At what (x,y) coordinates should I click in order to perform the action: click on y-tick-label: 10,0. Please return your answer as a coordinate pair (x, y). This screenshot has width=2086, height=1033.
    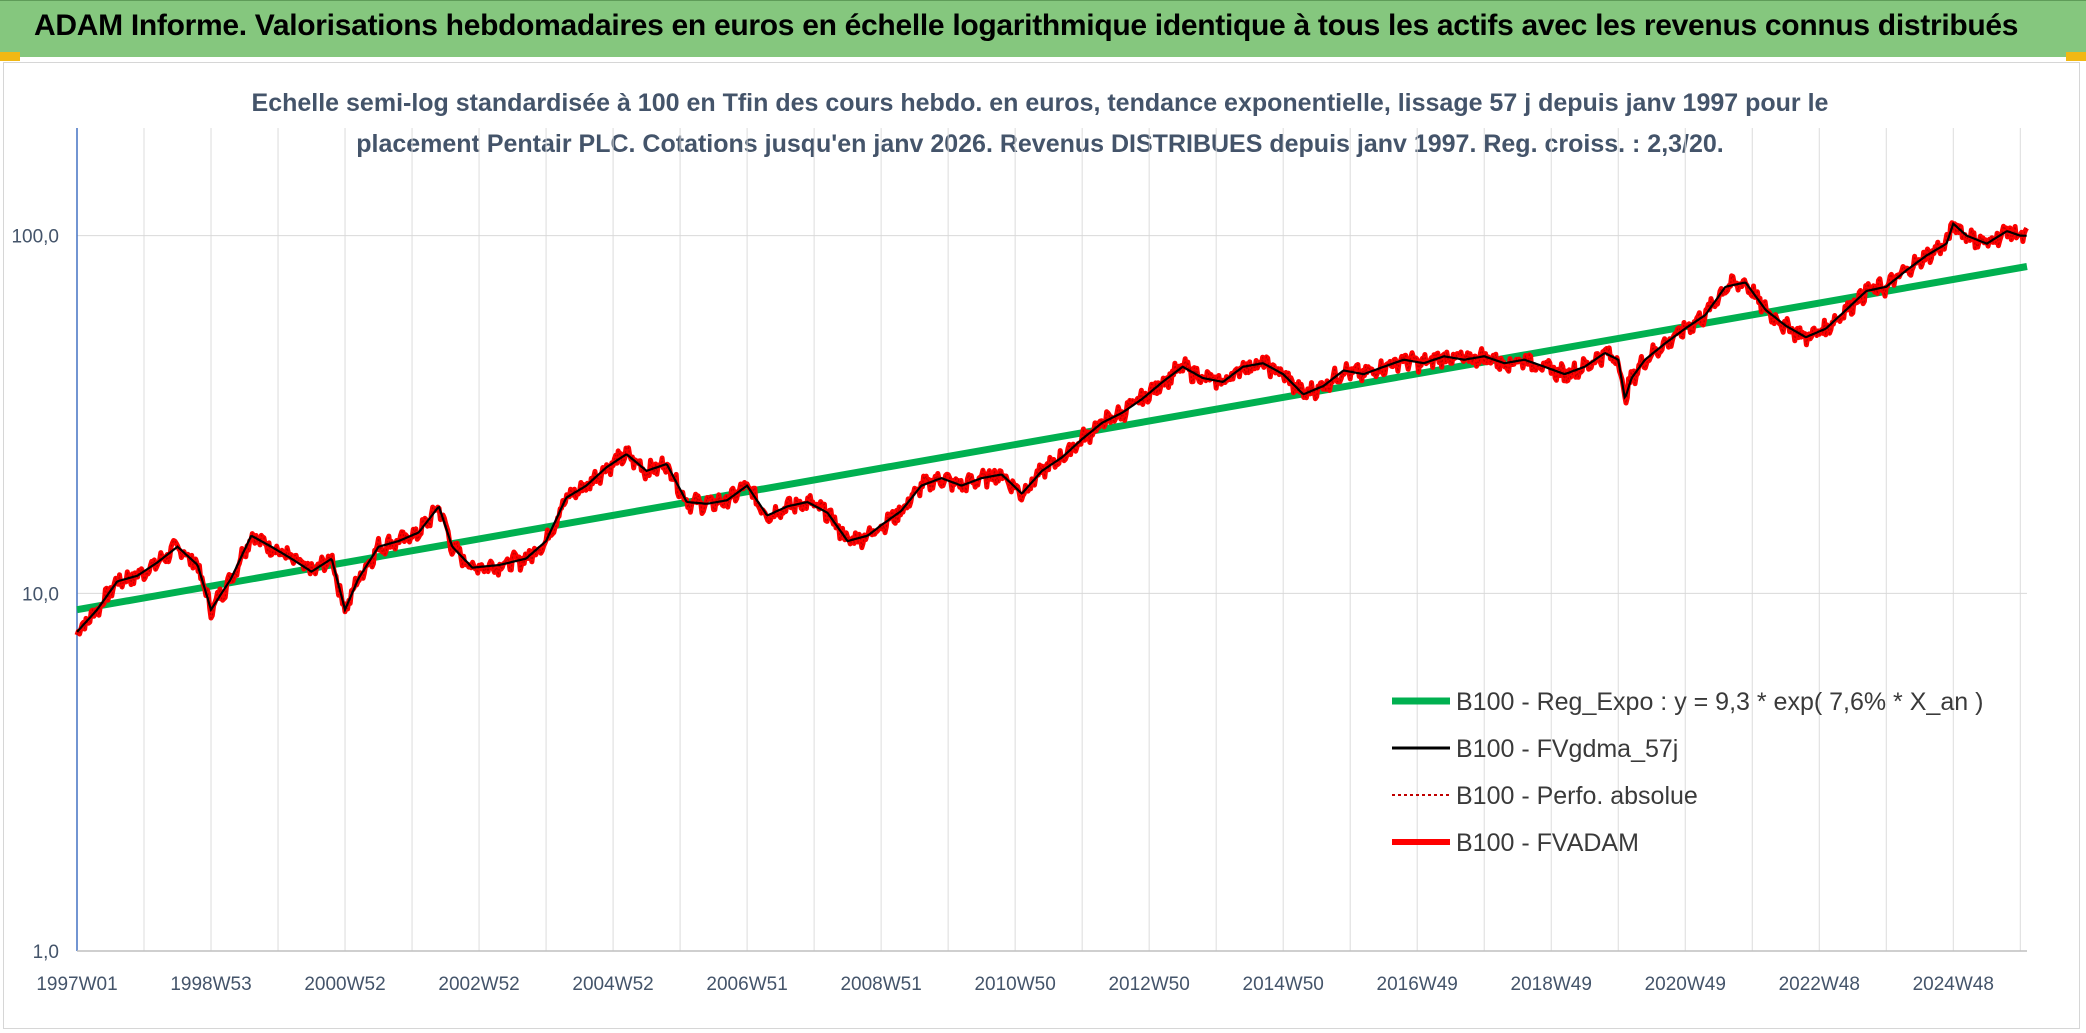
    Looking at the image, I should click on (40, 594).